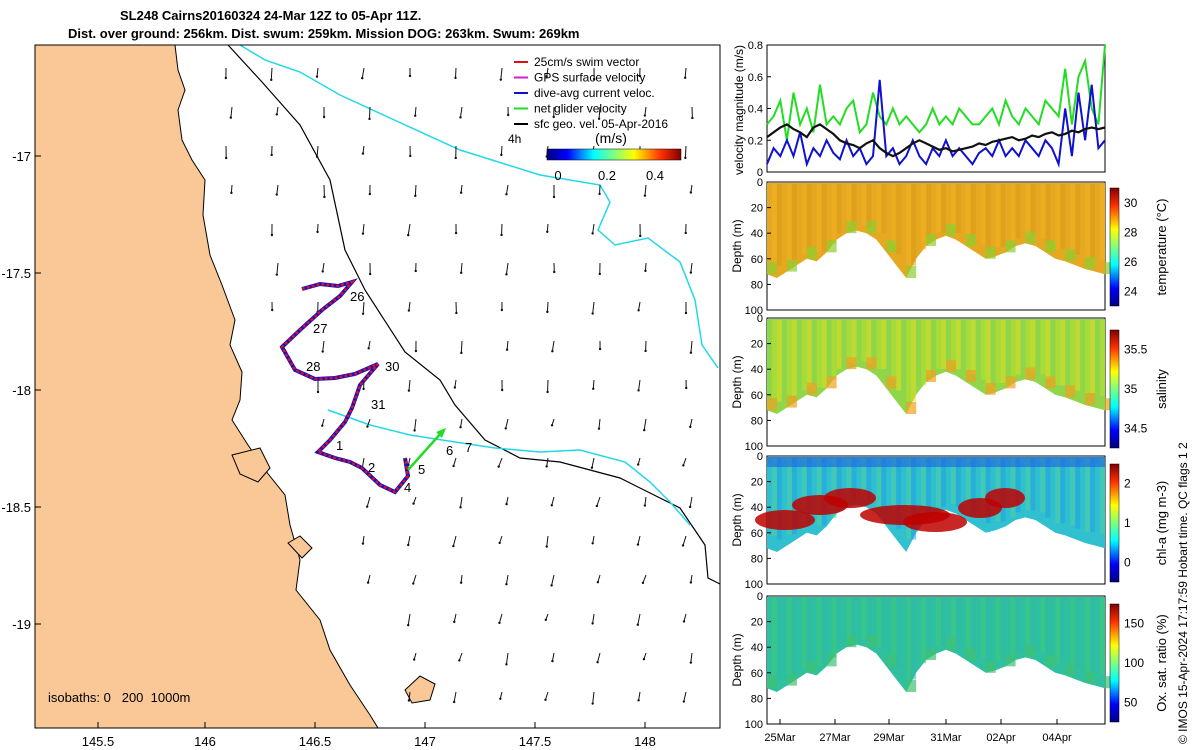 The image size is (1200, 750). What do you see at coordinates (557, 175) in the screenshot?
I see `colorbar-tick-0: 0` at bounding box center [557, 175].